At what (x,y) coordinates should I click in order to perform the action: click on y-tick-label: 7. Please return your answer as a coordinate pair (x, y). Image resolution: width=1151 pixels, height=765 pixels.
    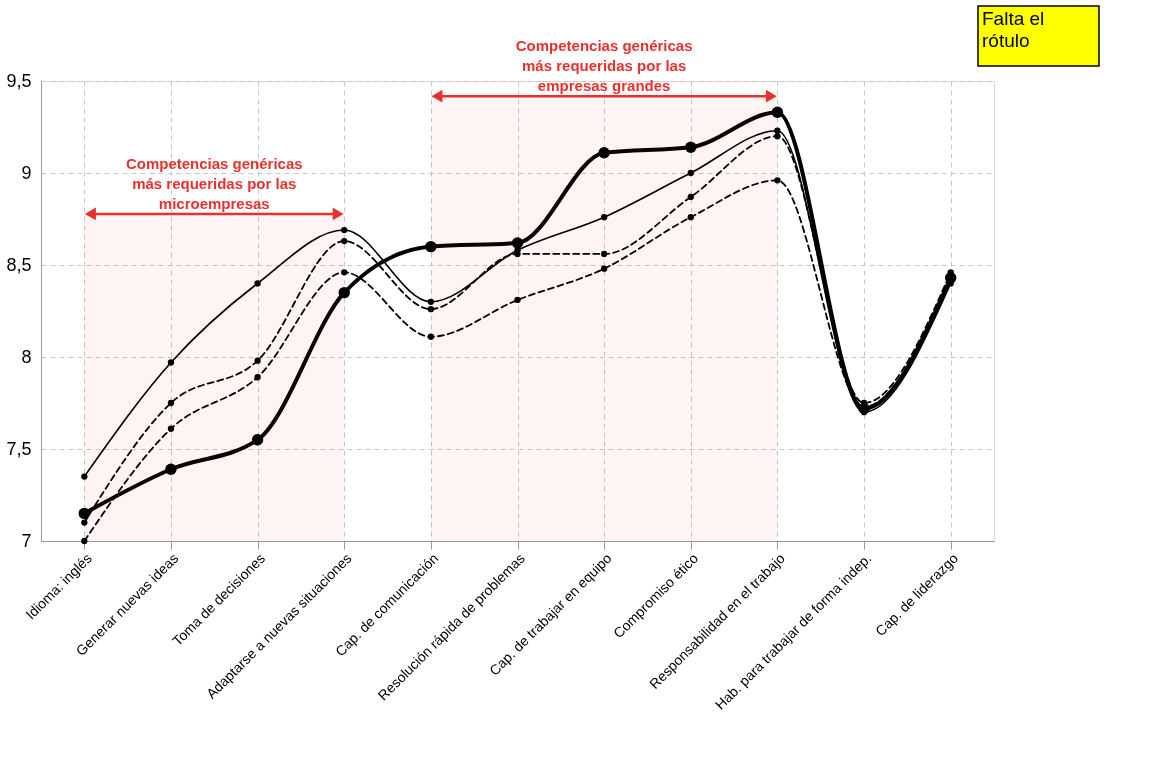
    Looking at the image, I should click on (26, 540).